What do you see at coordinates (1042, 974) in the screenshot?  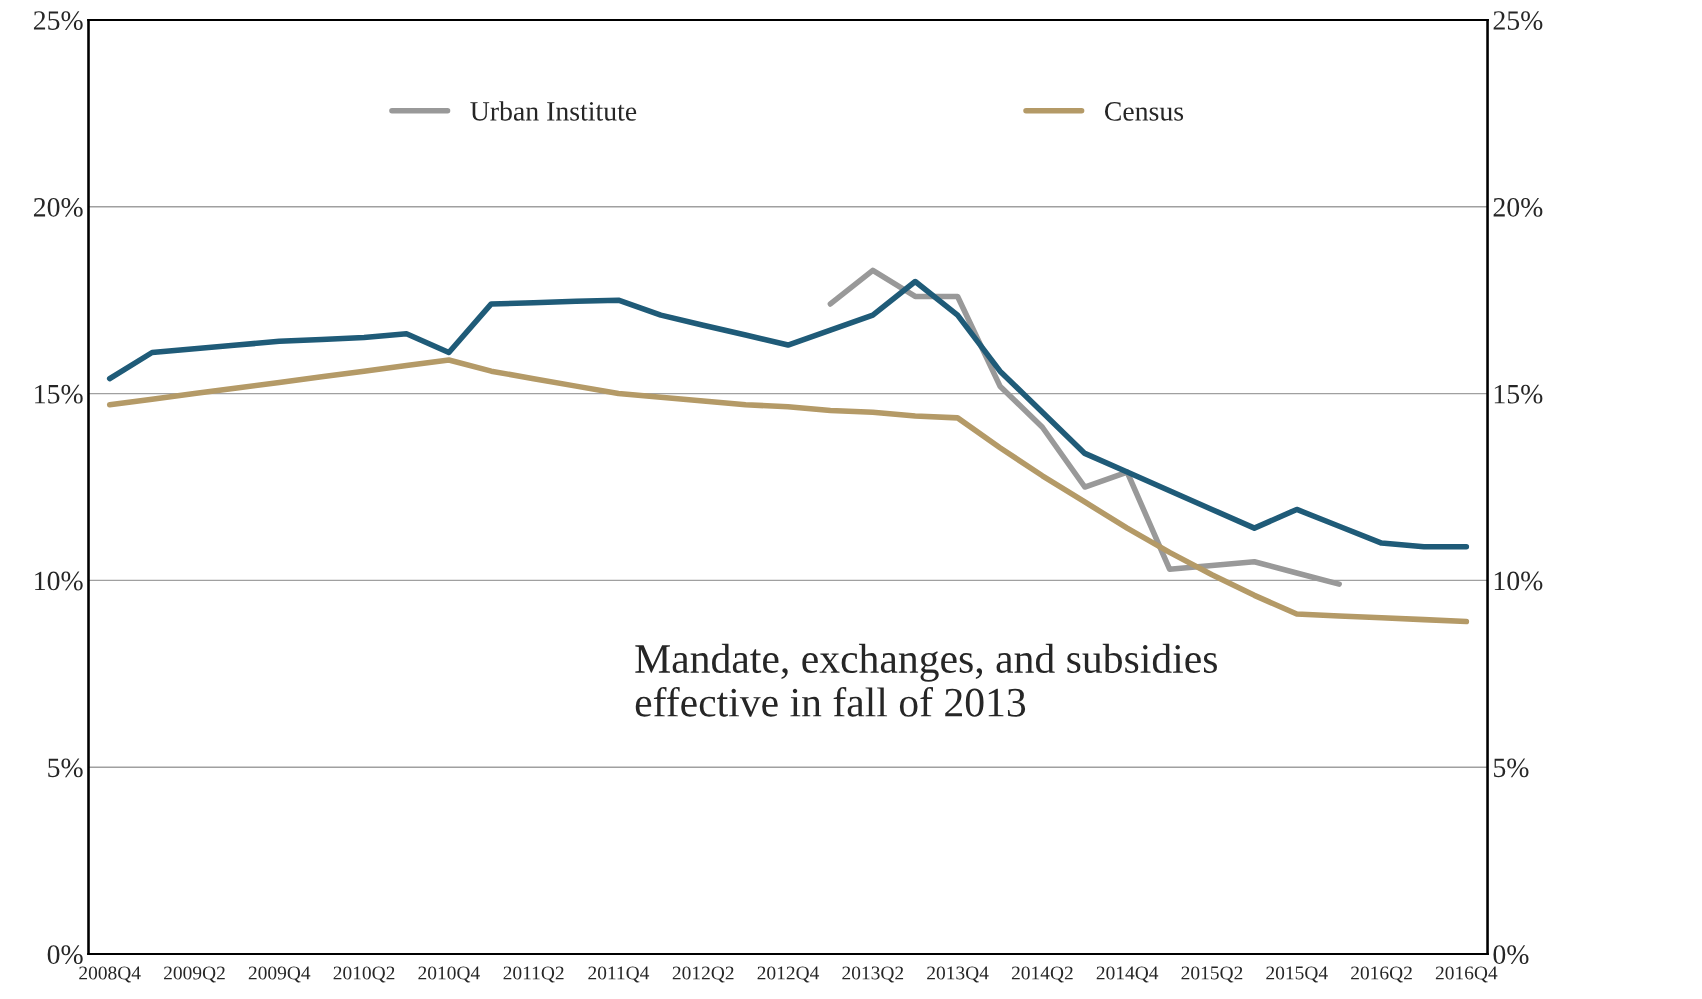 I see `x-tick-label: 2014Q2` at bounding box center [1042, 974].